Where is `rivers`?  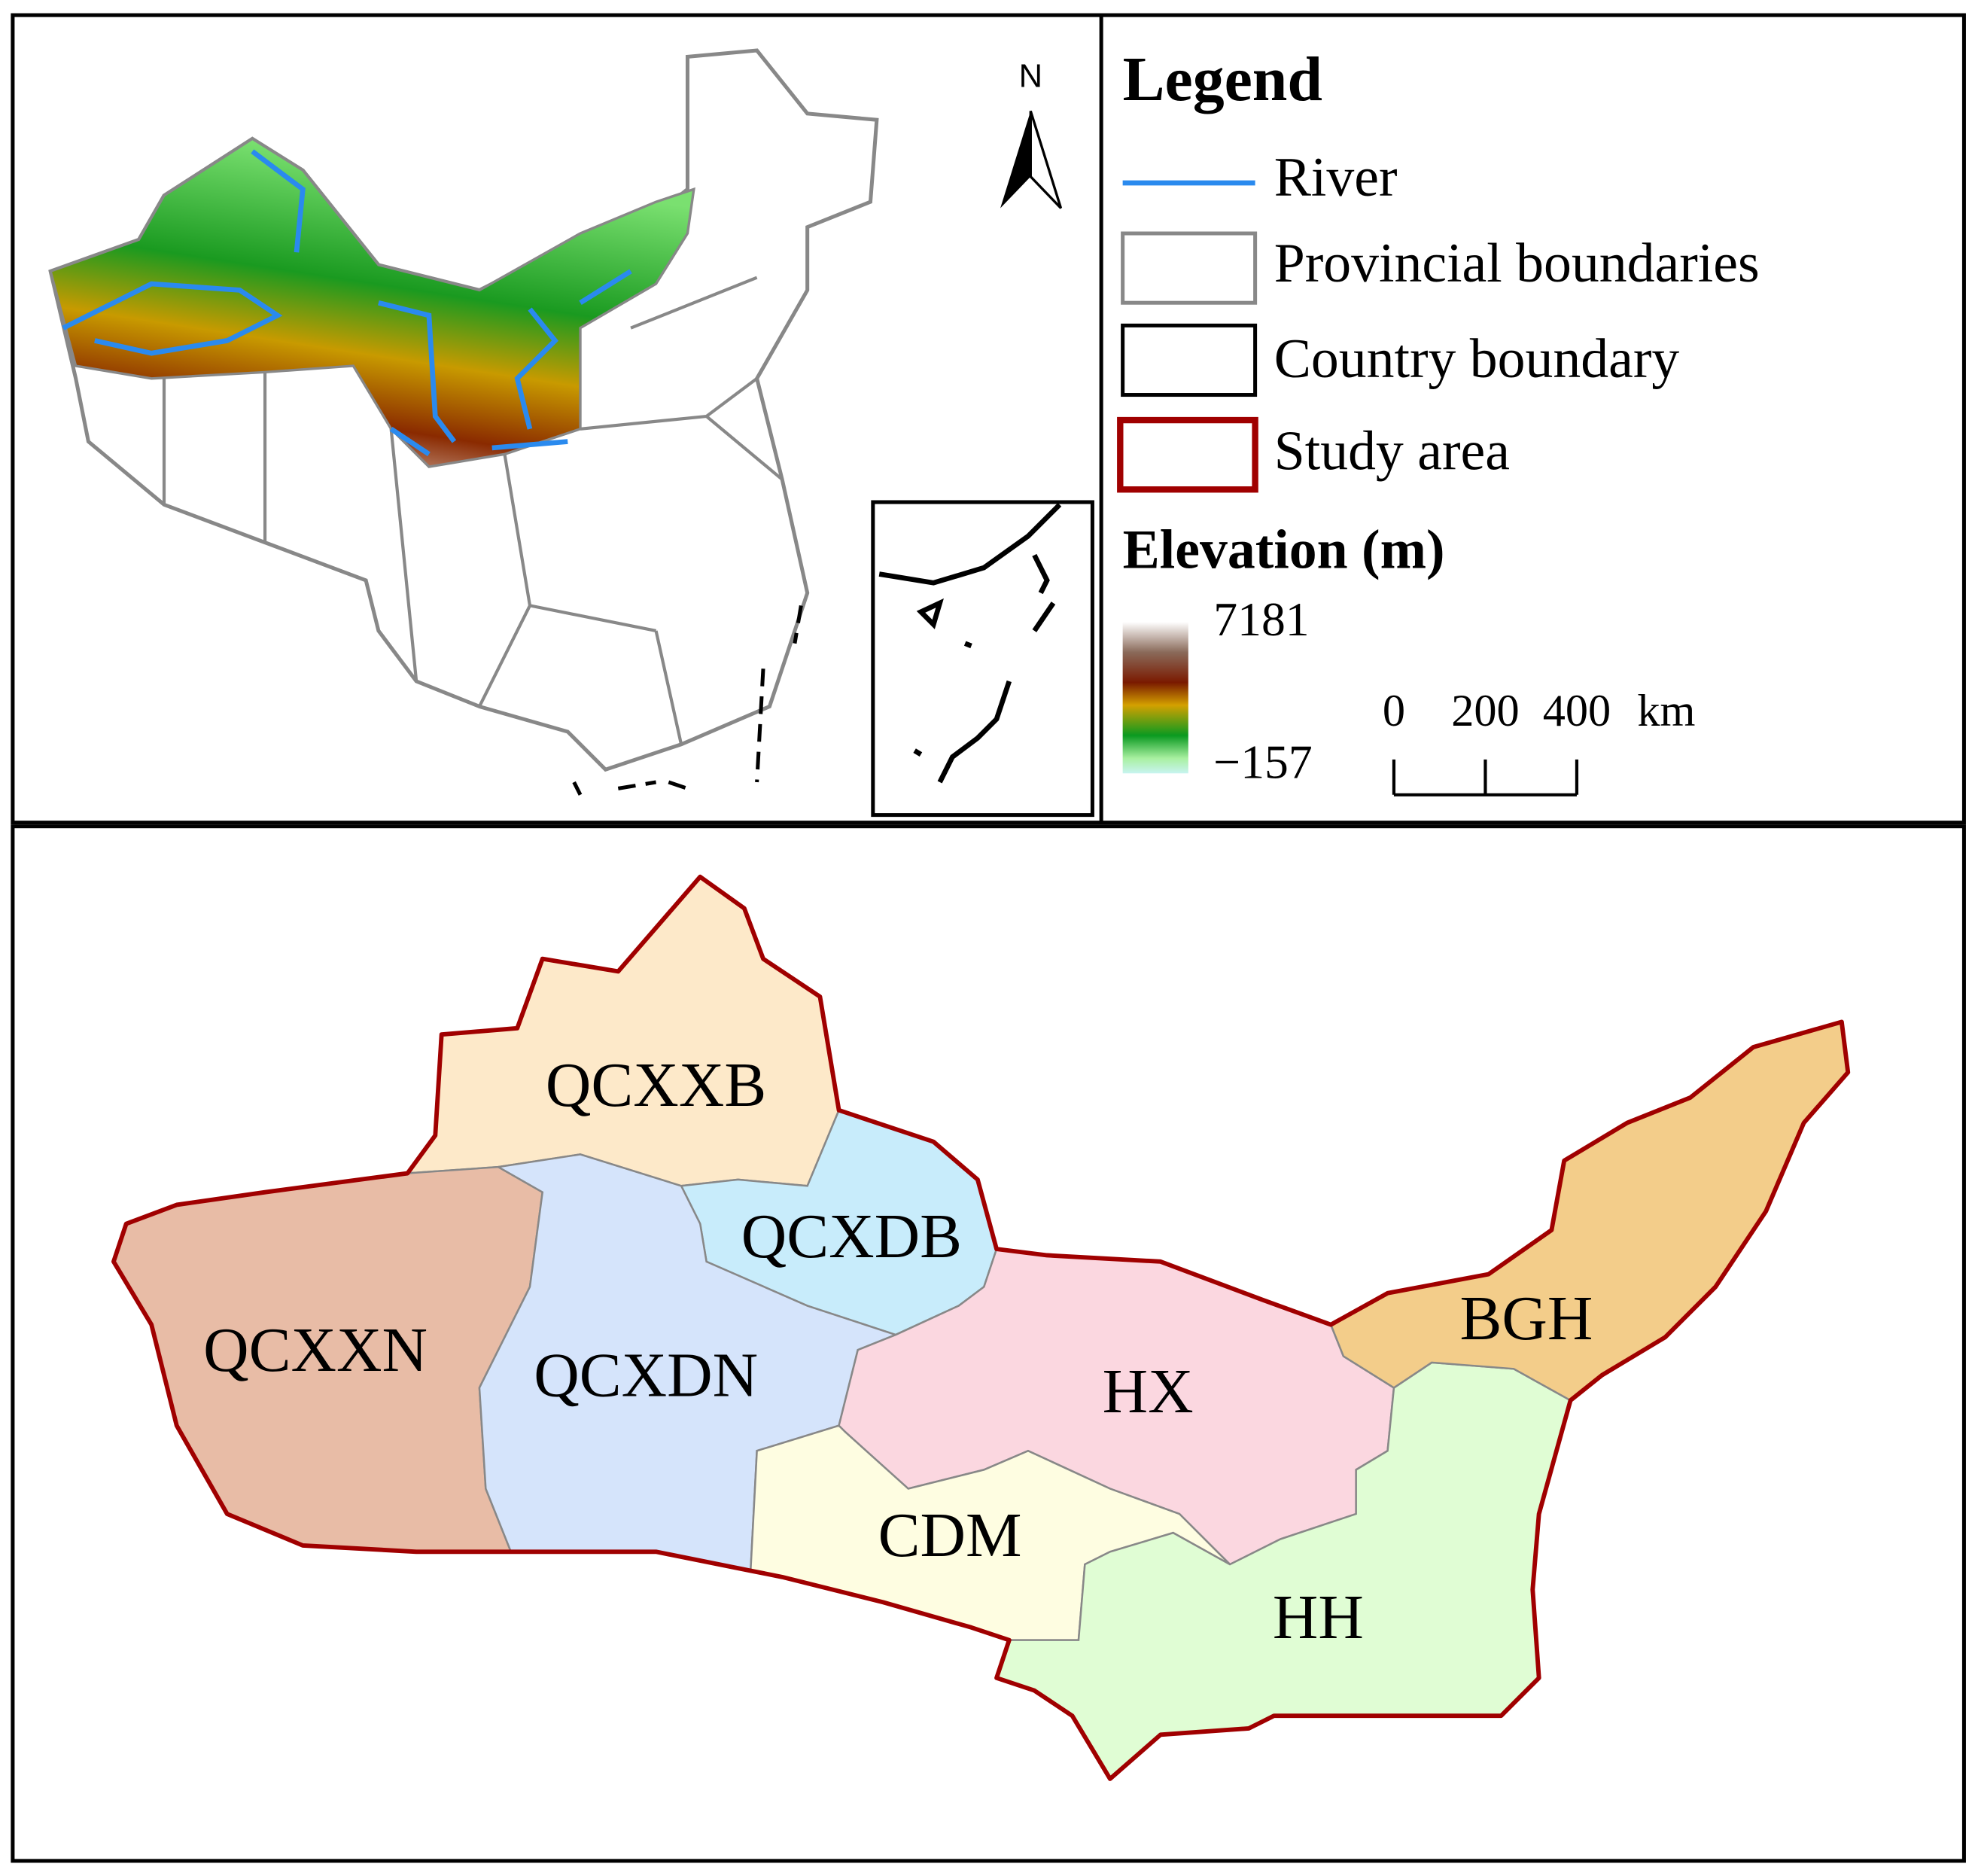 rivers is located at coordinates (347, 303).